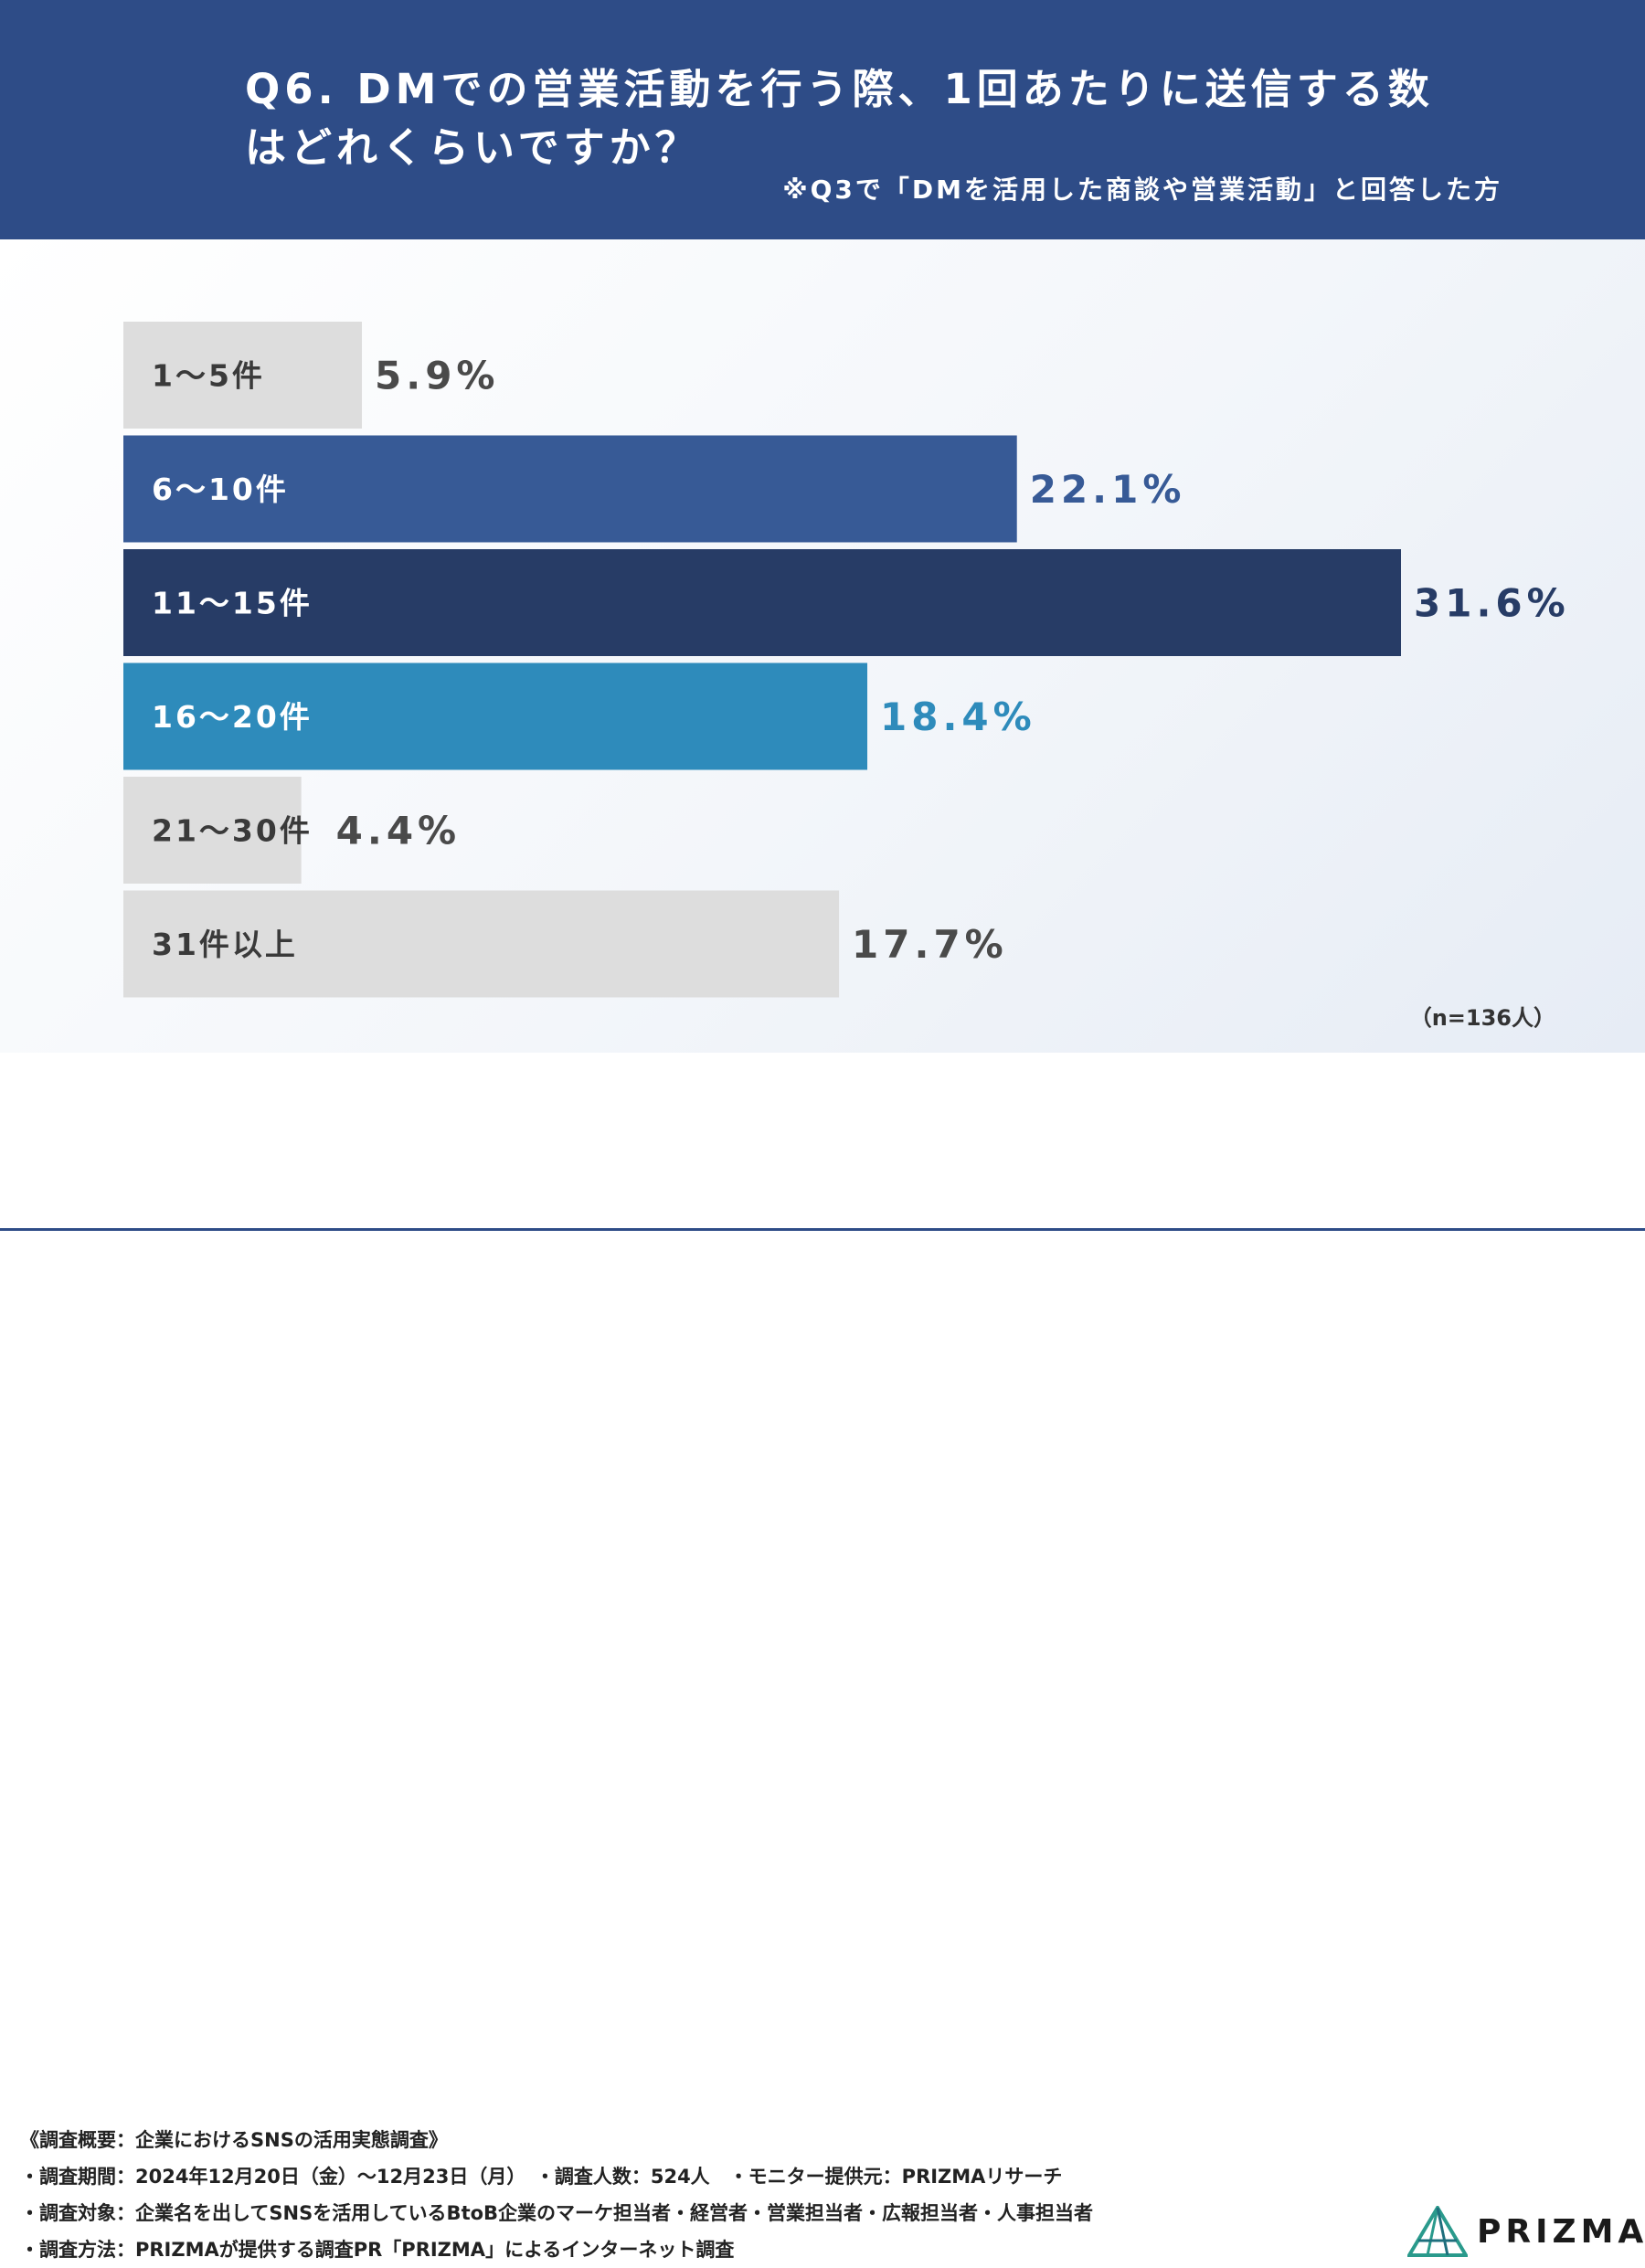 The height and width of the screenshot is (2268, 1645). Describe the element at coordinates (1482, 1018) in the screenshot. I see `sample-size: （n=136人）` at that location.